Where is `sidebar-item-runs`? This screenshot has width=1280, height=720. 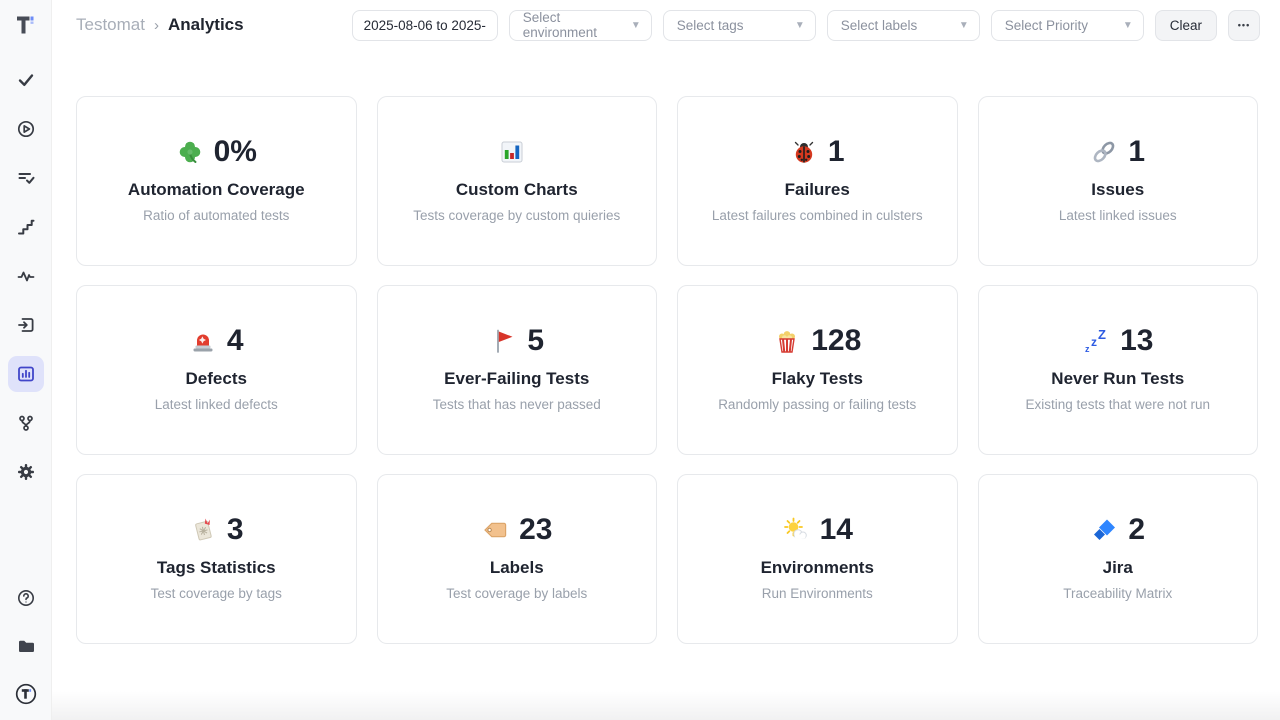 sidebar-item-runs is located at coordinates (26, 129).